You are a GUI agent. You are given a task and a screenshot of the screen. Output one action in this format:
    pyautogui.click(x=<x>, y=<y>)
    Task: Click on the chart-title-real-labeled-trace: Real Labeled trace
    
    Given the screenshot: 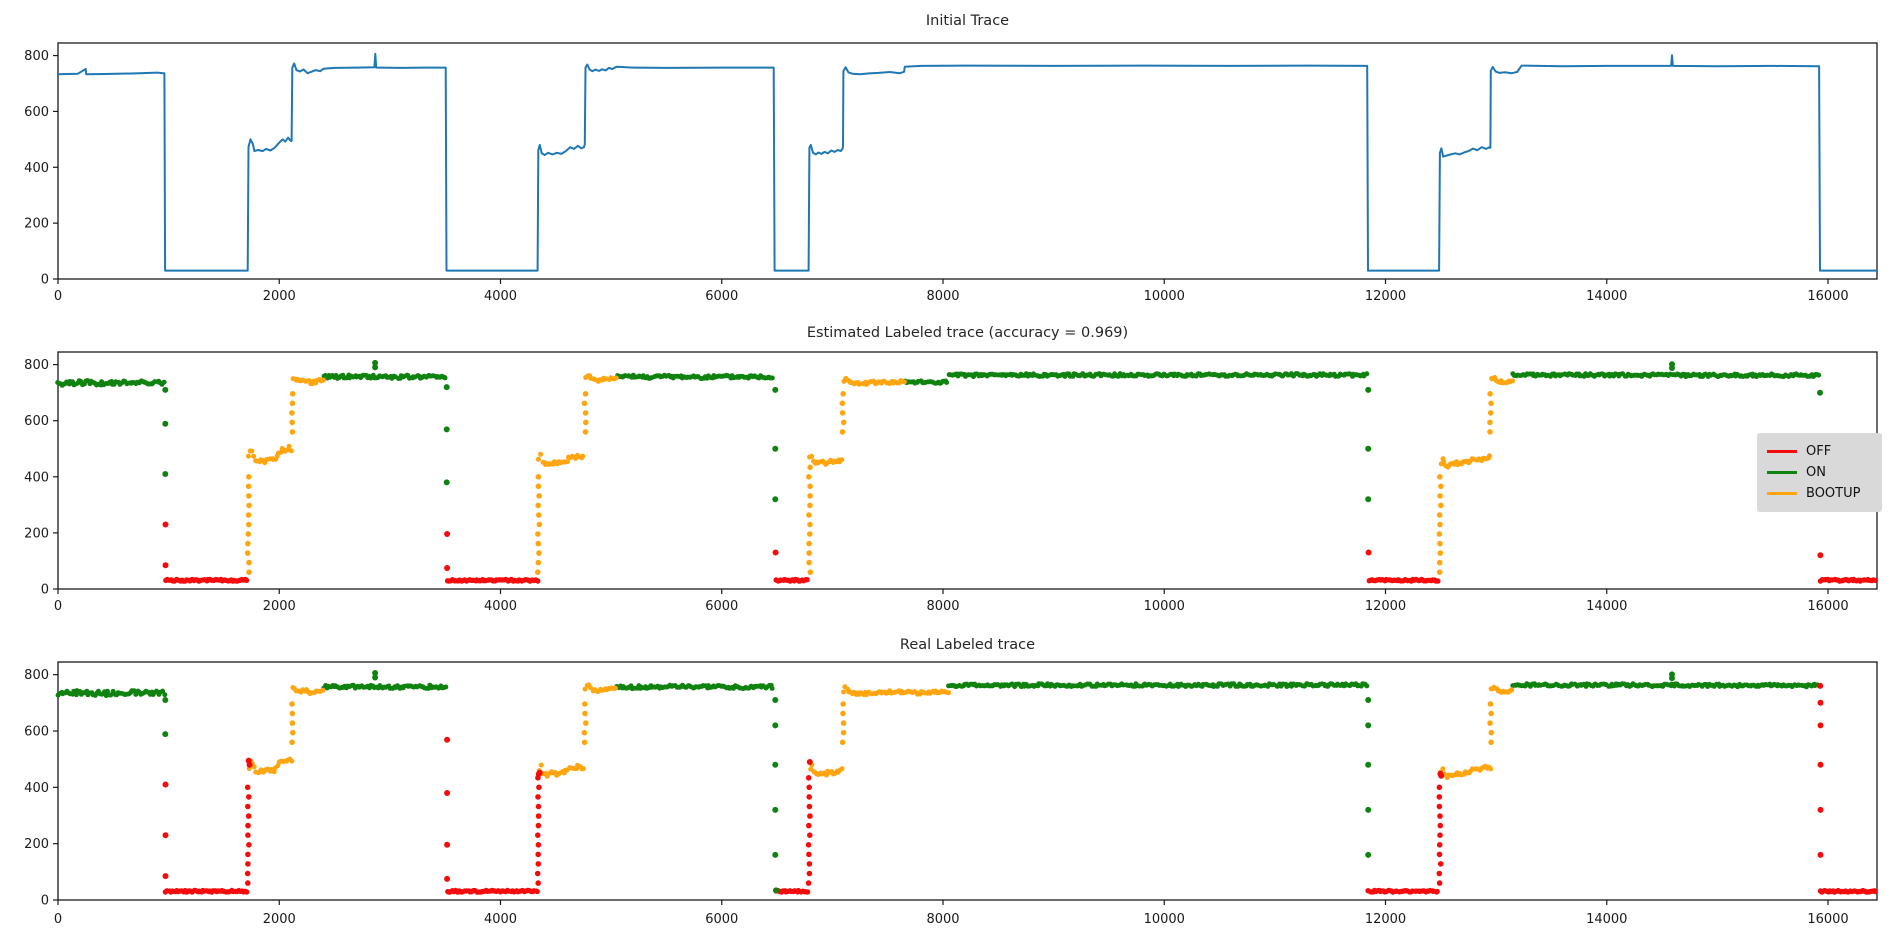 What is the action you would take?
    pyautogui.click(x=967, y=645)
    